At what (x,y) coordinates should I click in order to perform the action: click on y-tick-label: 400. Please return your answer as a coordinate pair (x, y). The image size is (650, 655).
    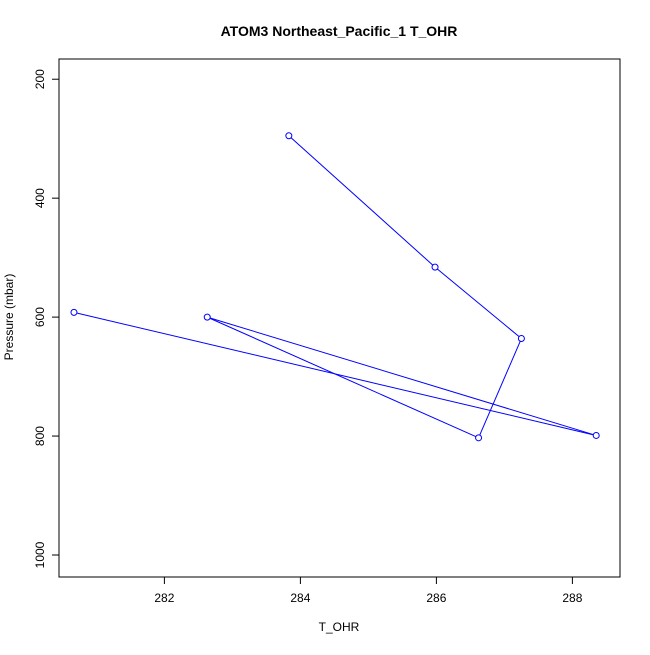
    Looking at the image, I should click on (40, 198).